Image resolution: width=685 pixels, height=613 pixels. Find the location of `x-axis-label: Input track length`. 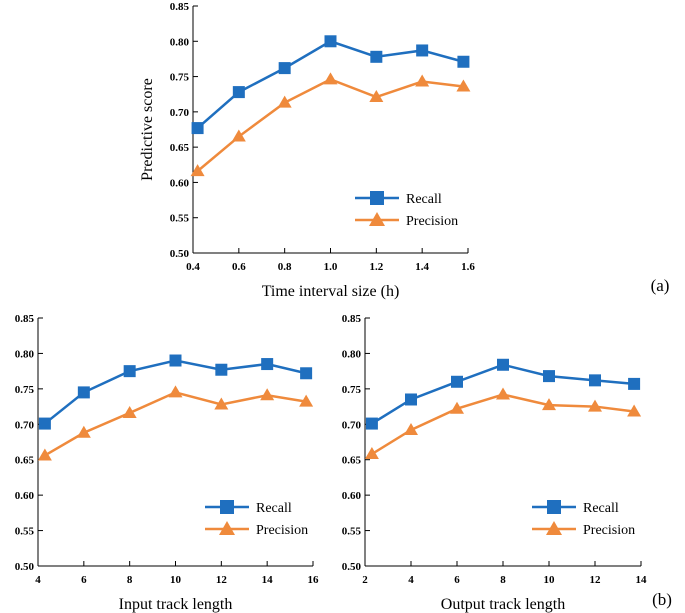

x-axis-label: Input track length is located at coordinates (176, 604).